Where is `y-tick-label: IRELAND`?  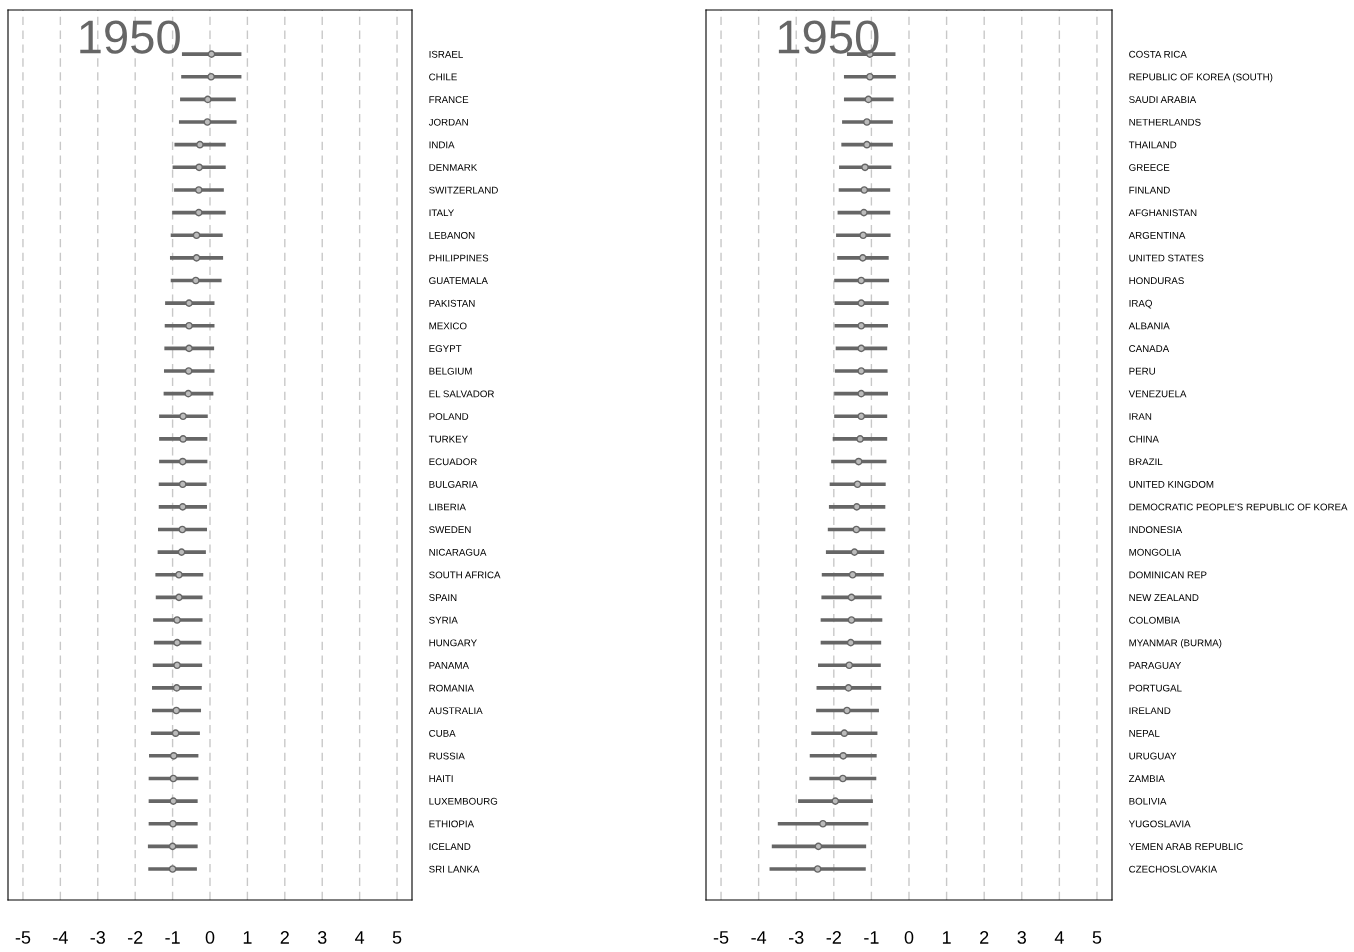 y-tick-label: IRELAND is located at coordinates (1150, 711).